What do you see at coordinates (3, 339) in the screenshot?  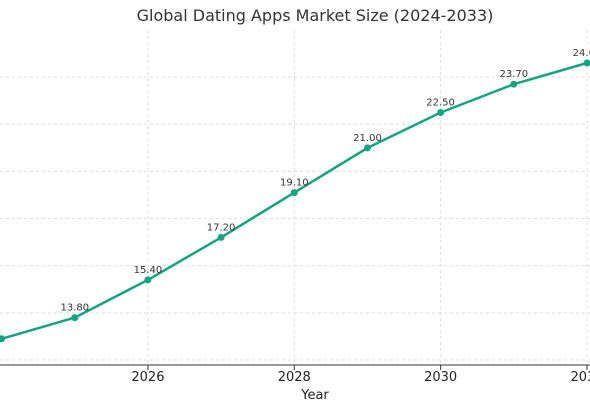 I see `data-point-2024` at bounding box center [3, 339].